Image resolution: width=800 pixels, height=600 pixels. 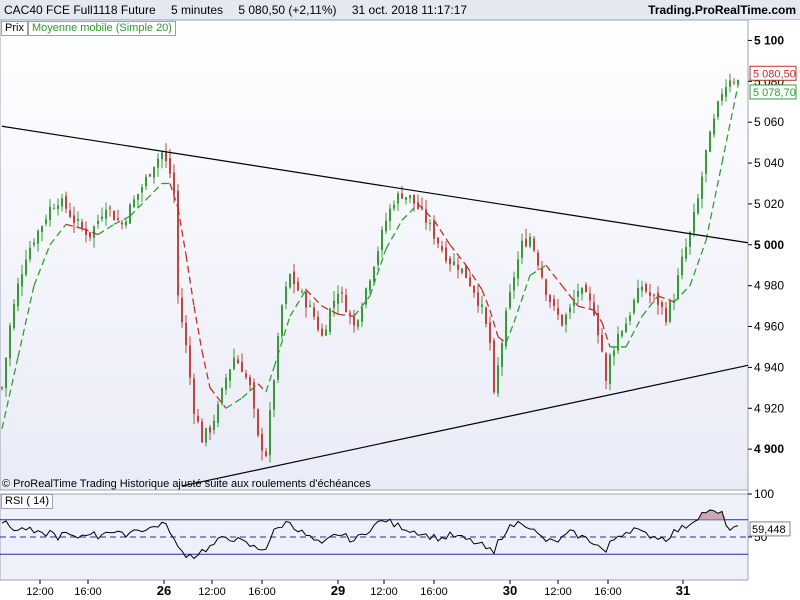 What do you see at coordinates (774, 93) in the screenshot?
I see `ma-value-label: 5 078,70` at bounding box center [774, 93].